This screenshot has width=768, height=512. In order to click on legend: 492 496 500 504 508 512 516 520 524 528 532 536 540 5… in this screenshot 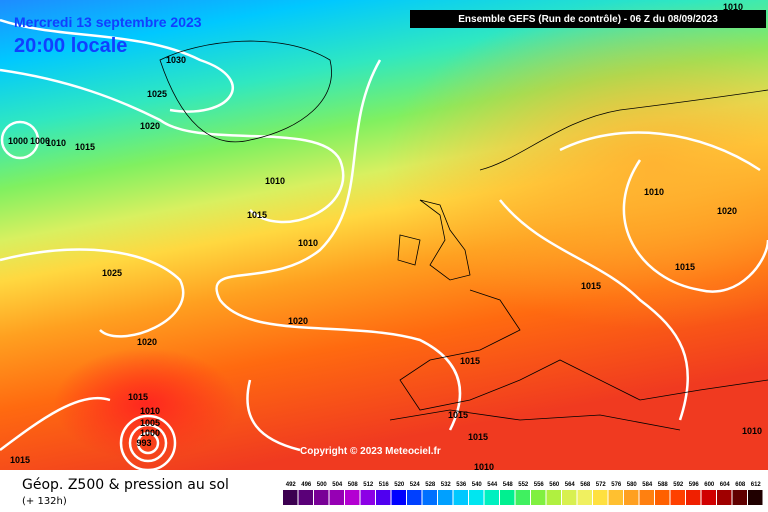, I will do `click(523, 493)`.